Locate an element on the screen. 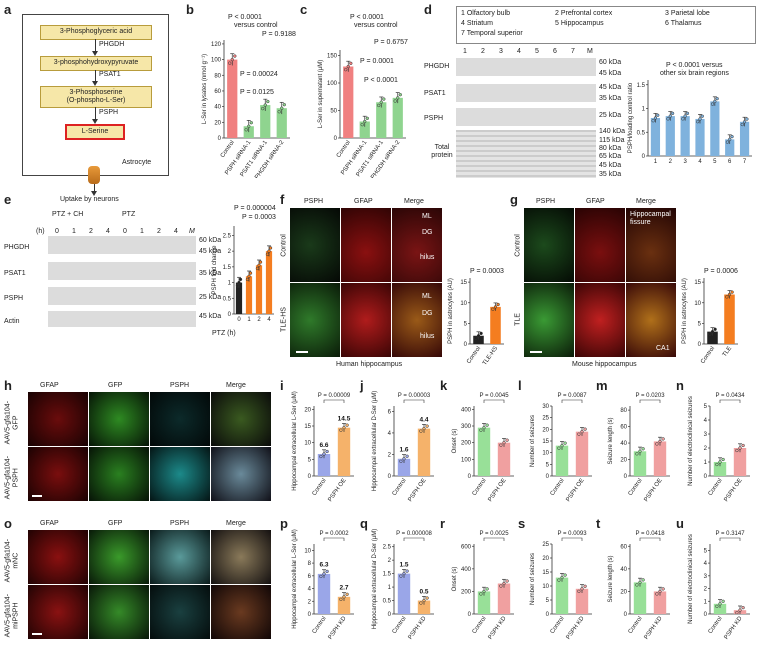 This screenshot has height=655, width=760. y-tick-label: 3 is located at coordinates (706, 435).